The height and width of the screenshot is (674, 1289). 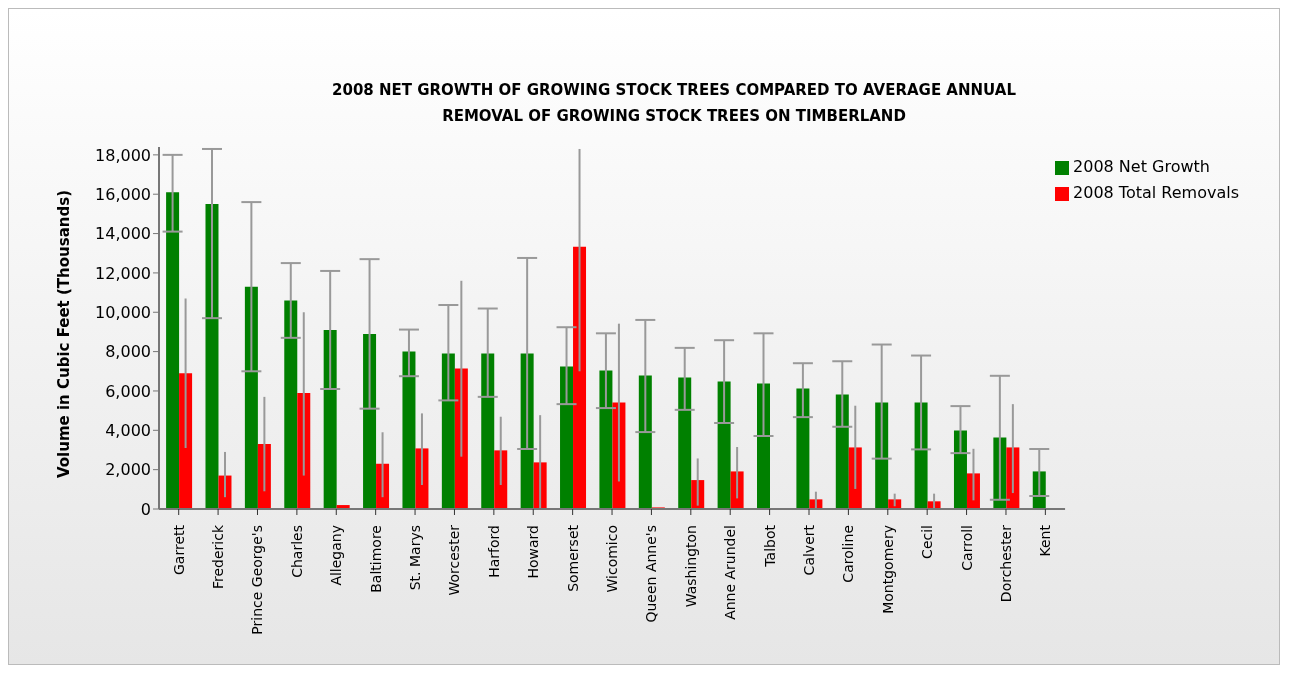 I want to click on x-tick-label: Howard, so click(x=533, y=552).